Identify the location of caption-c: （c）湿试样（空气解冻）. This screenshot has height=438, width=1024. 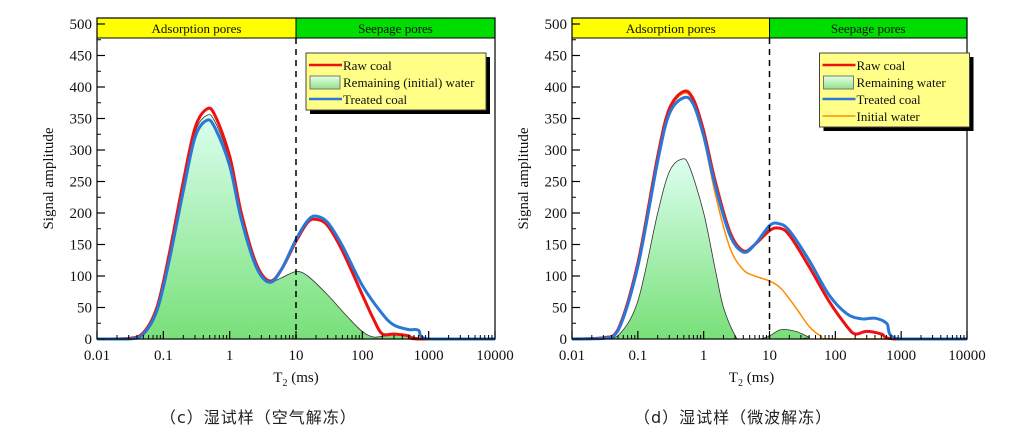
(258, 417).